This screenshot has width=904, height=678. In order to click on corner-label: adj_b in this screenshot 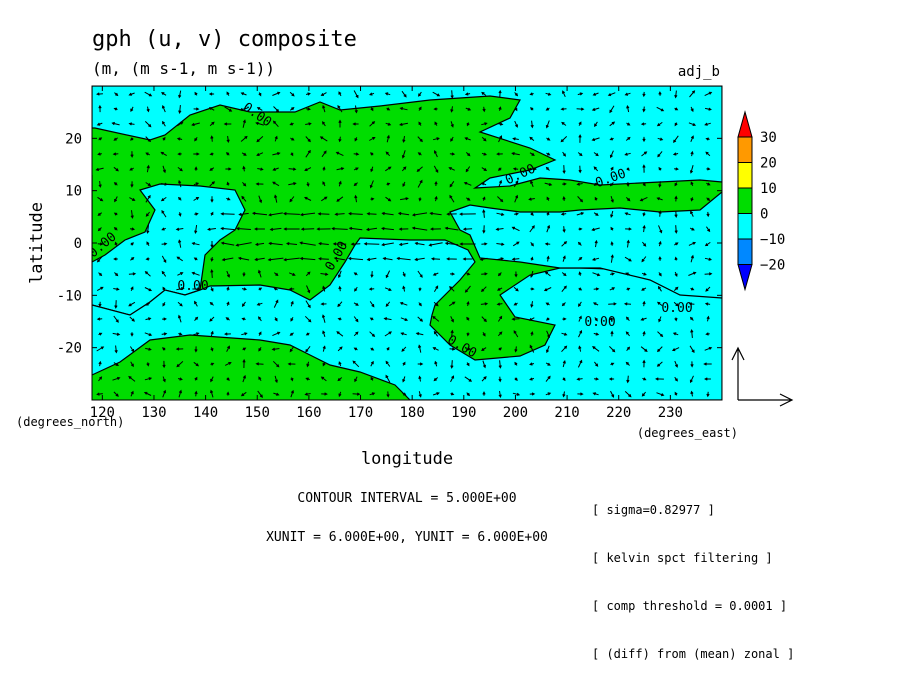, I will do `click(699, 72)`.